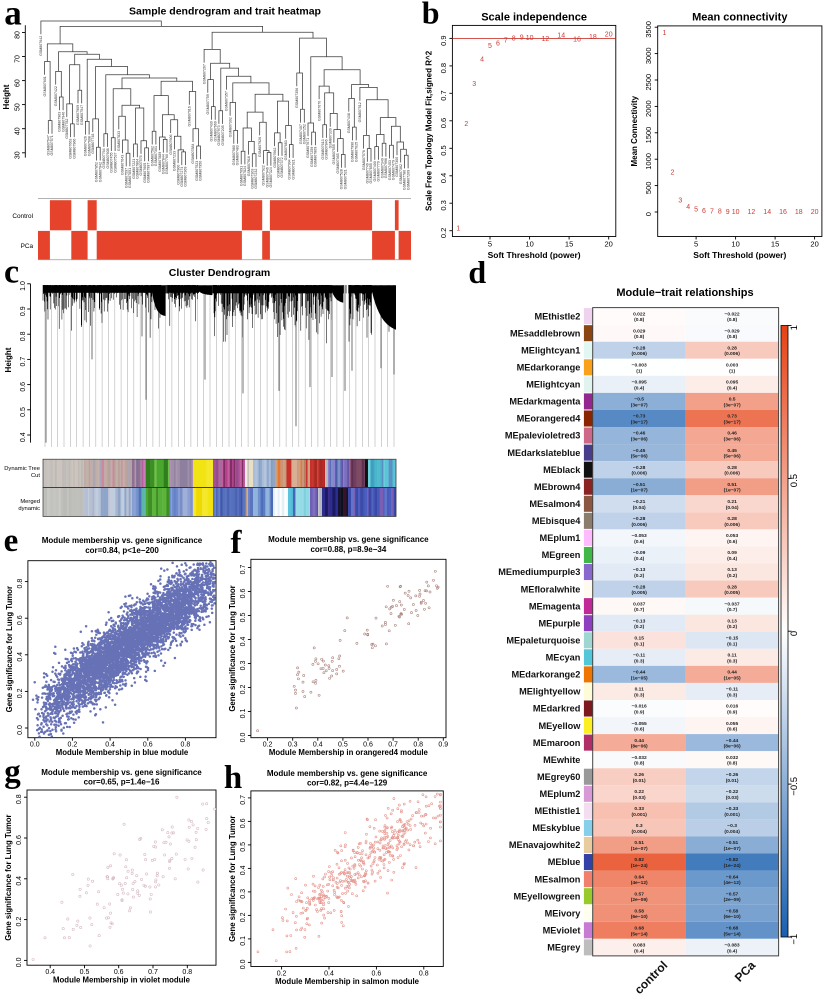  What do you see at coordinates (431, 15) in the screenshot?
I see `svg-text: b` at bounding box center [431, 15].